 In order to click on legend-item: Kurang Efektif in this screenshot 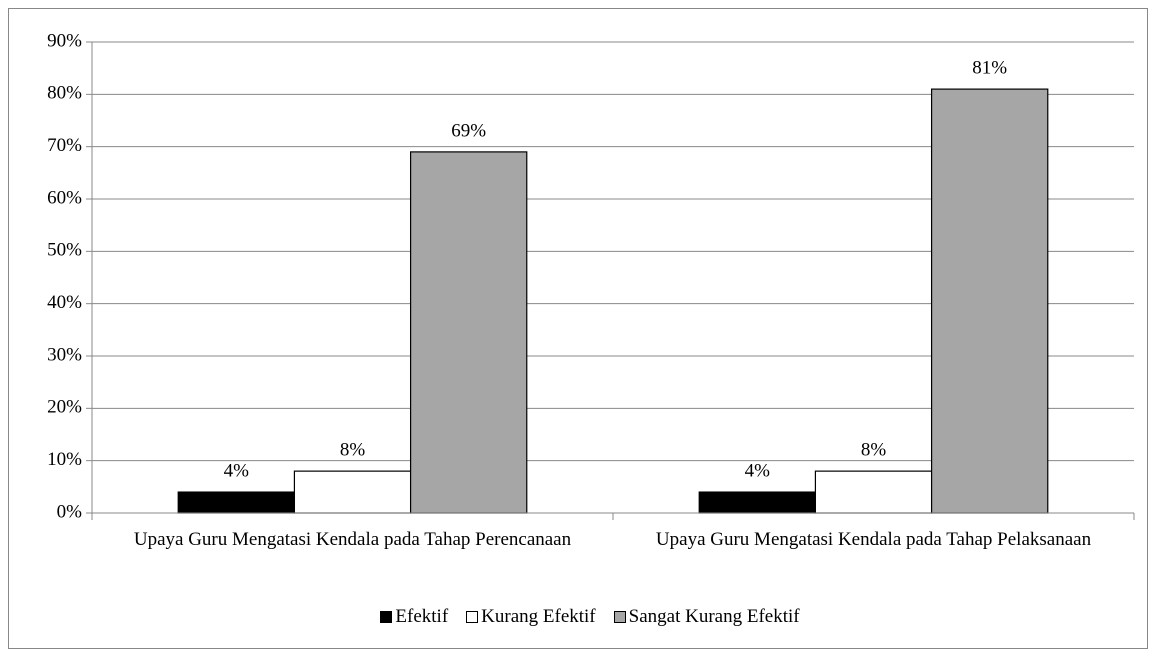, I will do `click(531, 617)`.